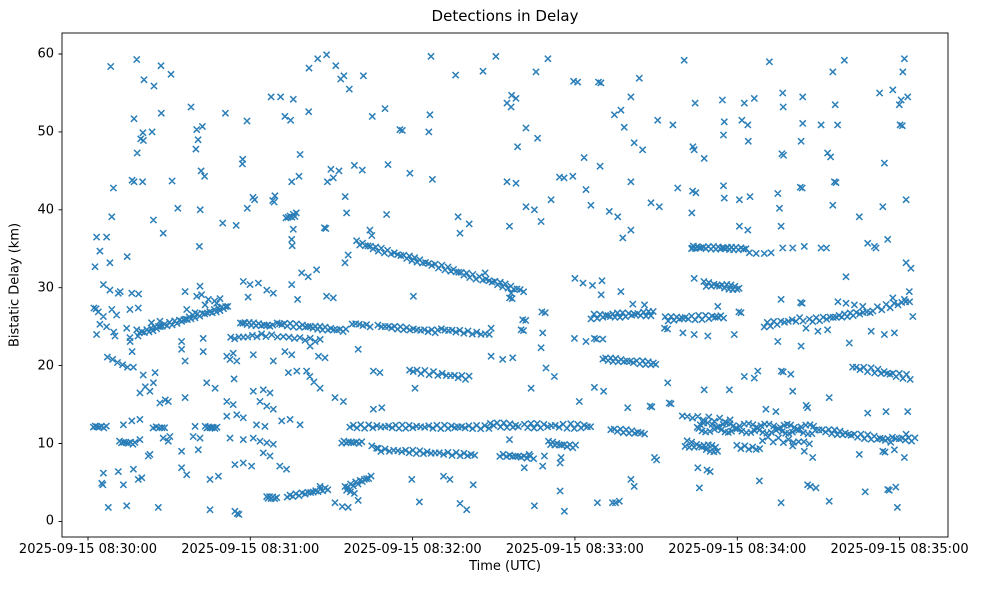  What do you see at coordinates (45, 54) in the screenshot?
I see `y-tick-label: 60` at bounding box center [45, 54].